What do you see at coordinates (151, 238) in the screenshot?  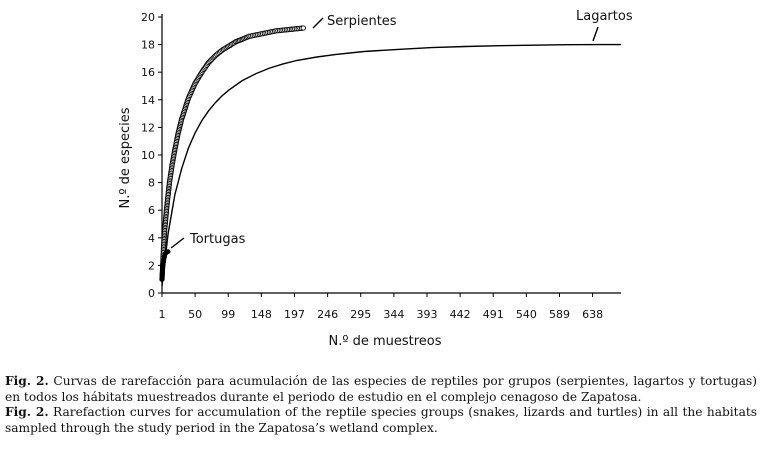 I see `y-tick-label: 4` at bounding box center [151, 238].